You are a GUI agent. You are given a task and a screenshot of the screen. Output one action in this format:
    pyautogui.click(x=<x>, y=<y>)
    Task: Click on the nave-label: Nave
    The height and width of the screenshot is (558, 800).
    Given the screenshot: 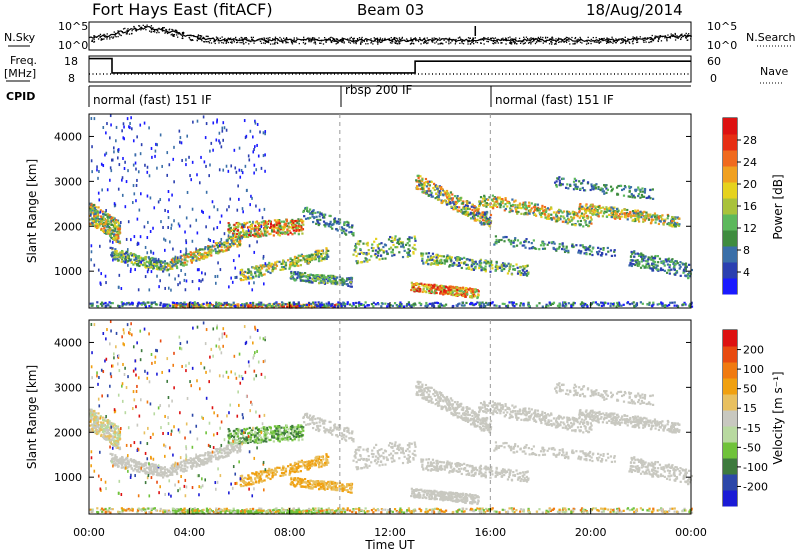 What is the action you would take?
    pyautogui.click(x=774, y=71)
    